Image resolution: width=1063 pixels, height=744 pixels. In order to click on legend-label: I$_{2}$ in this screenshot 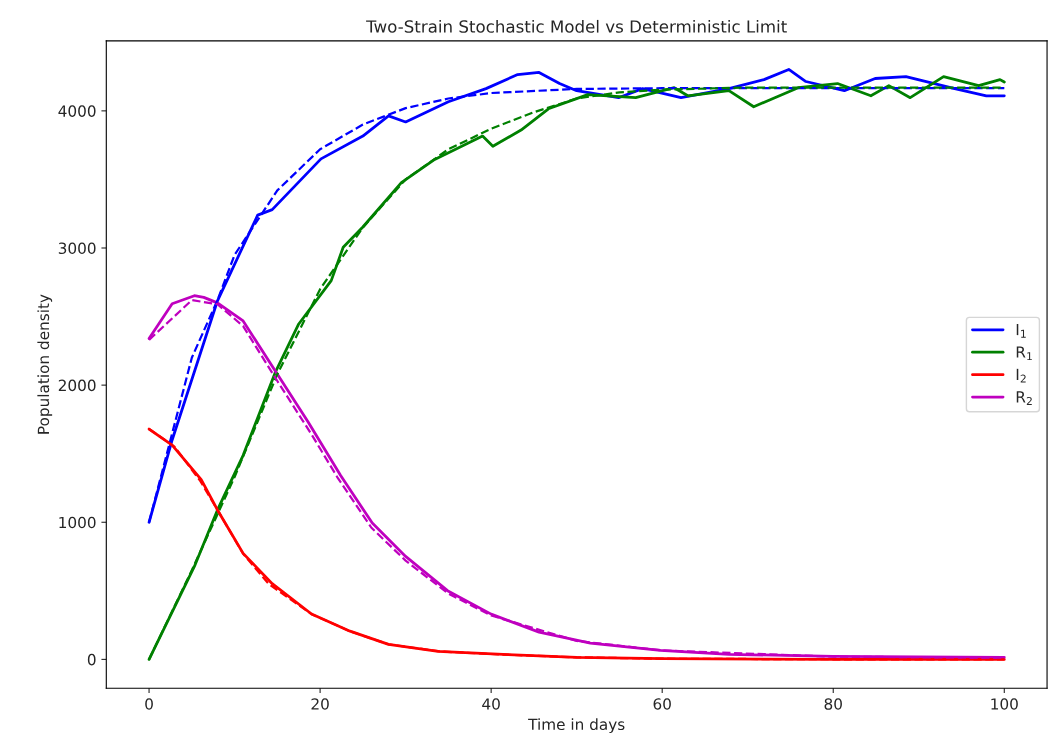, I will do `click(1021, 375)`.